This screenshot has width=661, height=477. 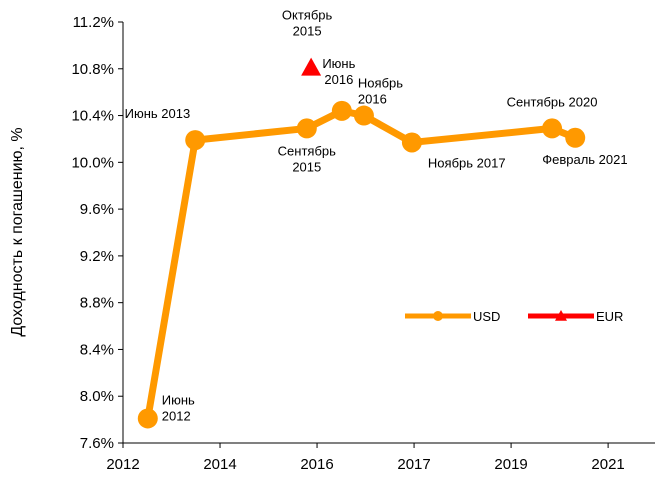 I want to click on y-tick-label: 10.4%, so click(x=92, y=116).